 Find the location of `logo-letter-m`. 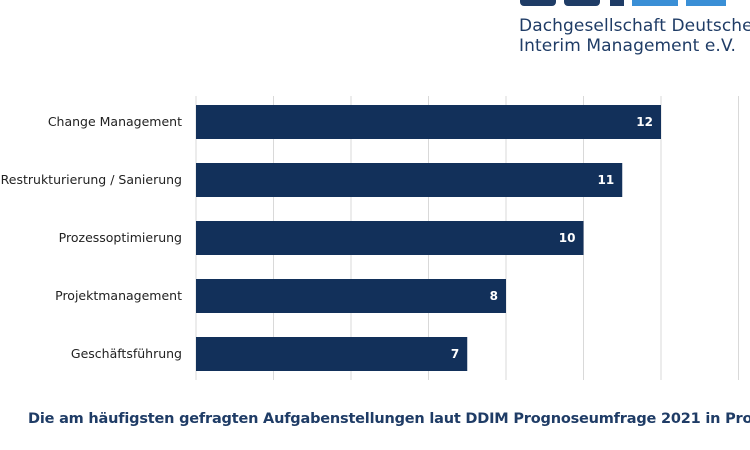

logo-letter-m is located at coordinates (655, 3).